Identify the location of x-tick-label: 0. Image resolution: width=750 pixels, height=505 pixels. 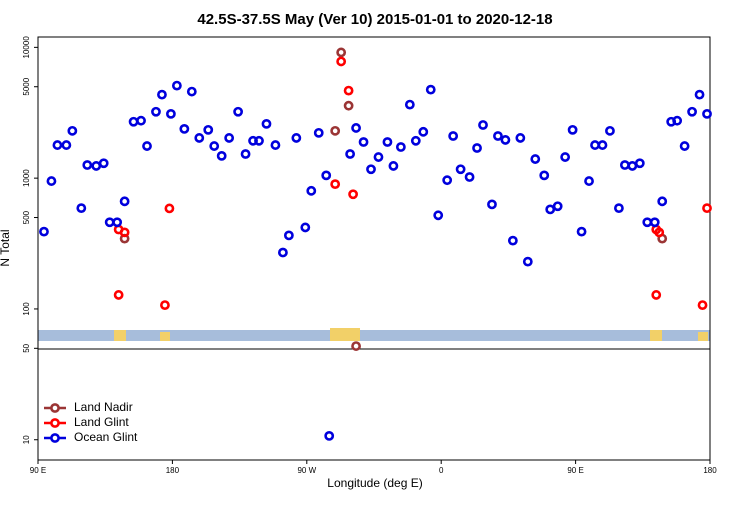
(441, 470).